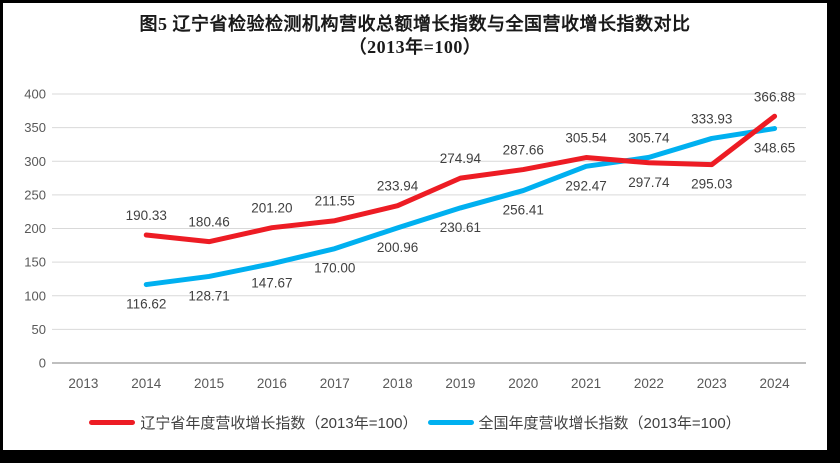 This screenshot has width=840, height=463. Describe the element at coordinates (649, 383) in the screenshot. I see `x-axis-tick-label: 2022` at that location.